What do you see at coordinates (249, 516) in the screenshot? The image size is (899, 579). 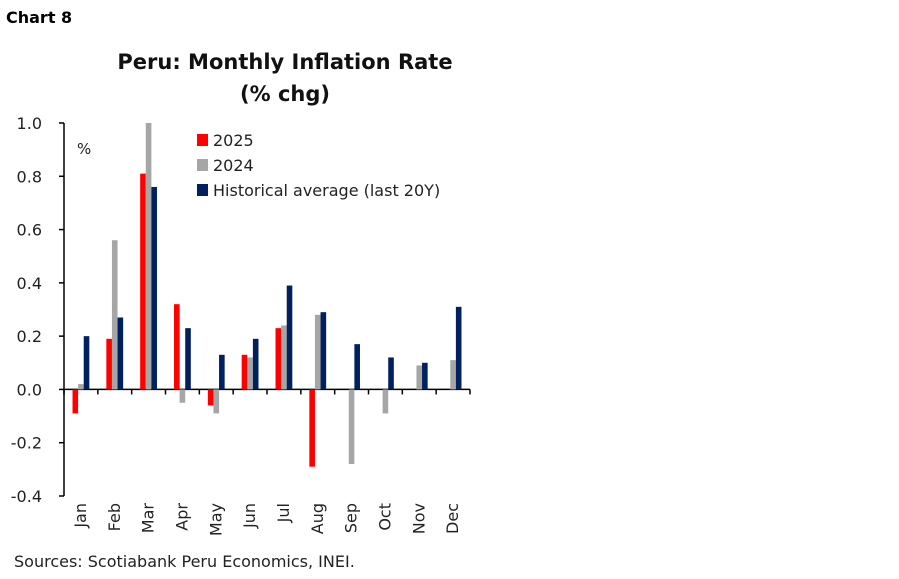 I see `x-tick-label: Jun` at bounding box center [249, 516].